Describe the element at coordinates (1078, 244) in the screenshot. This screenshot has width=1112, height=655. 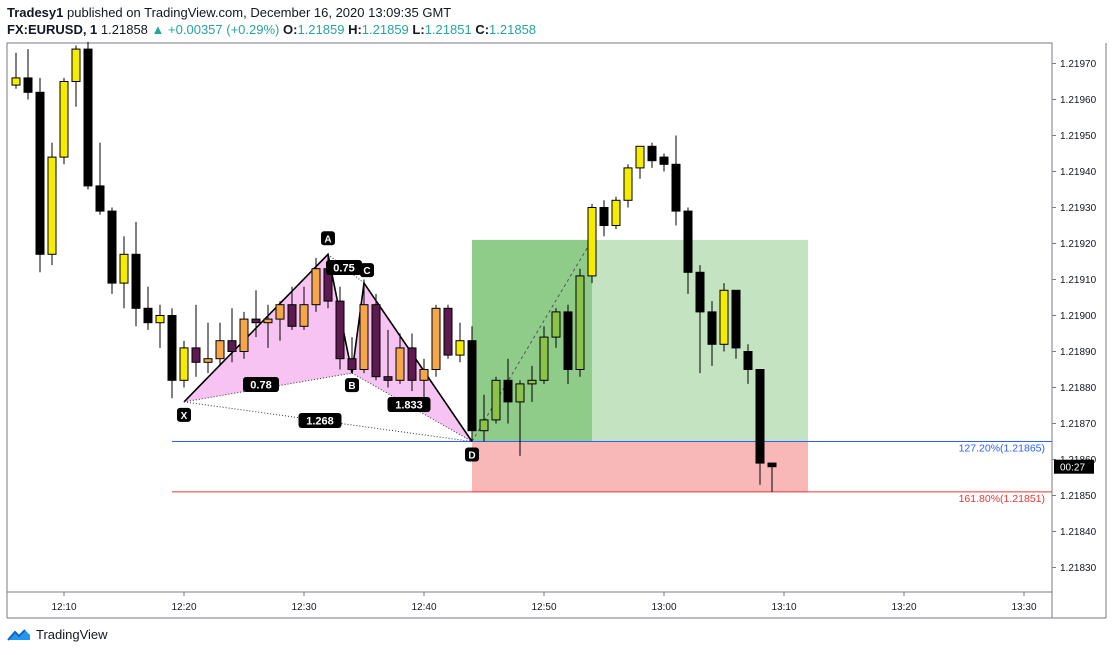
I see `y-tick-label: 1.21920` at that location.